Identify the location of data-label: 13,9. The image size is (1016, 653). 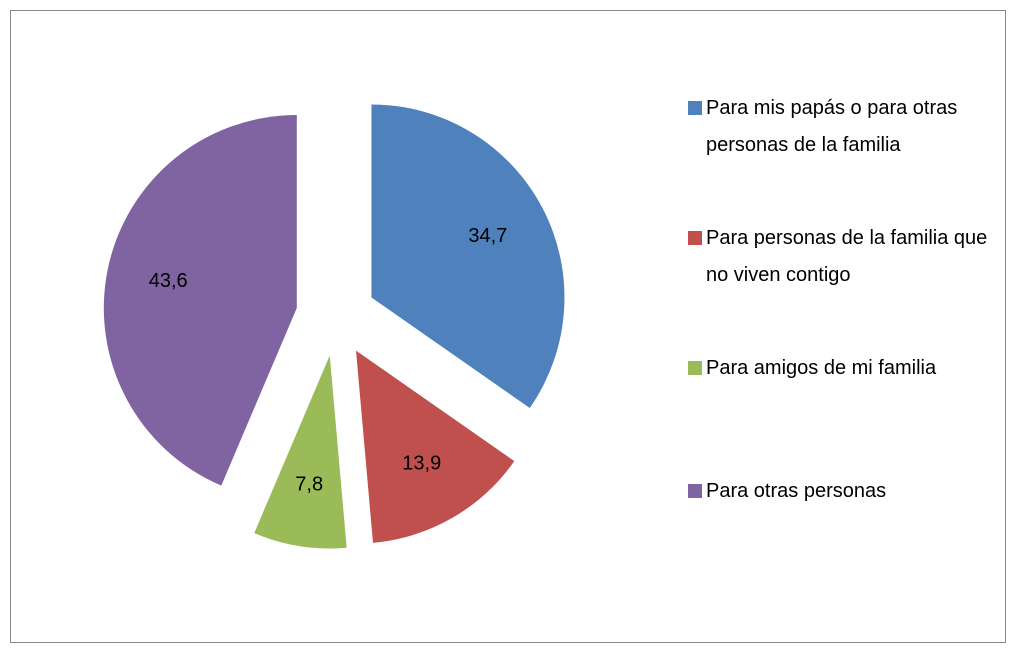
(421, 463).